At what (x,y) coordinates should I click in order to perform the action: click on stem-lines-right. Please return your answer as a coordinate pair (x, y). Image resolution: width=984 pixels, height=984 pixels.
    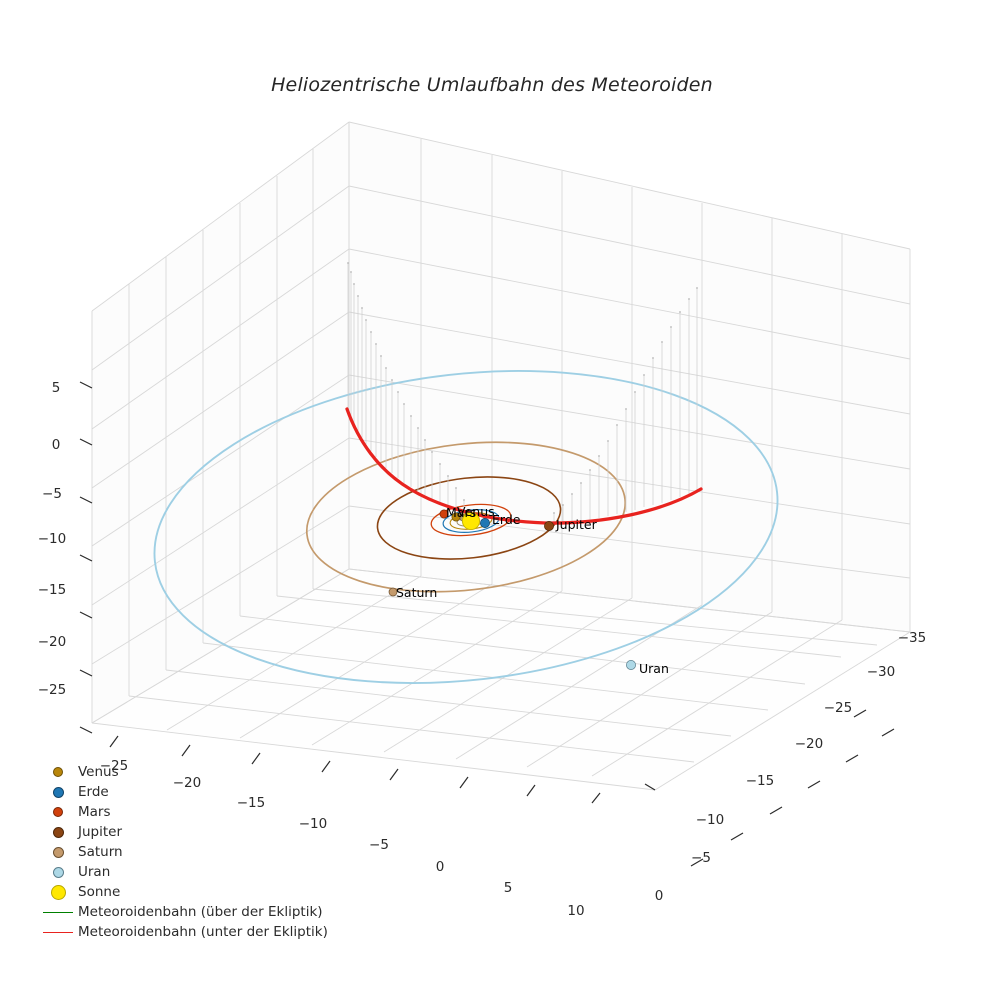
    Looking at the image, I should click on (625, 405).